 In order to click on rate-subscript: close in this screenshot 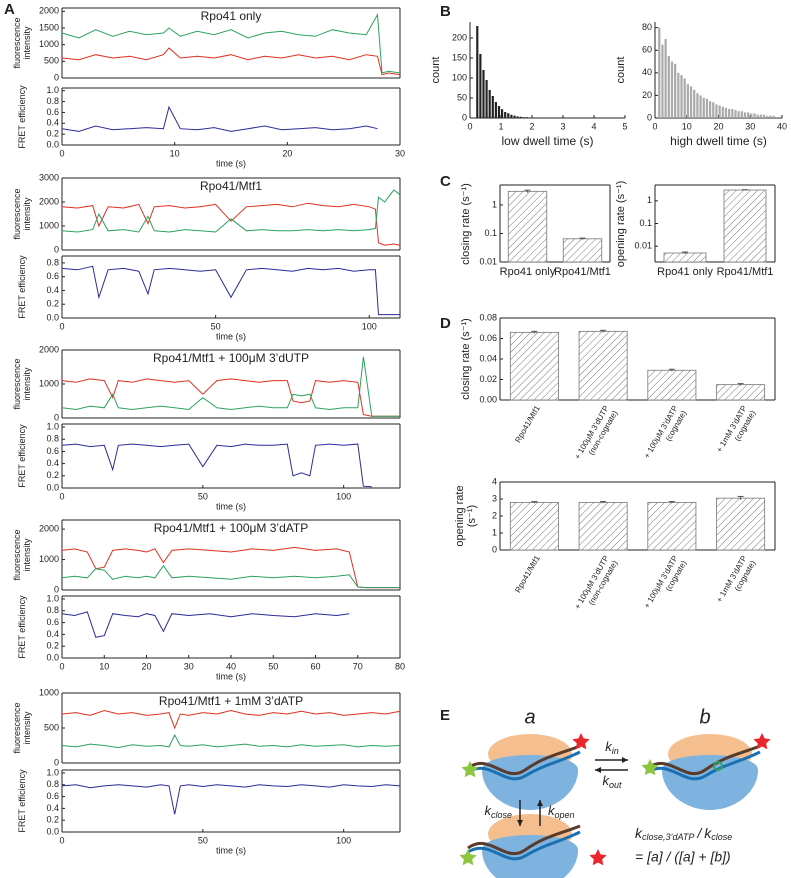, I will do `click(501, 815)`.